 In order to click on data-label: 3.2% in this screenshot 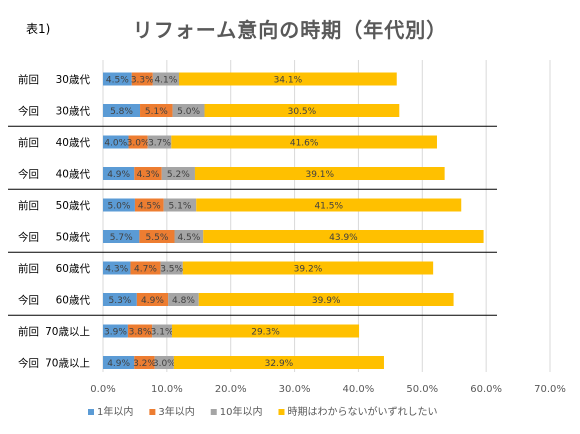, I will do `click(144, 364)`.